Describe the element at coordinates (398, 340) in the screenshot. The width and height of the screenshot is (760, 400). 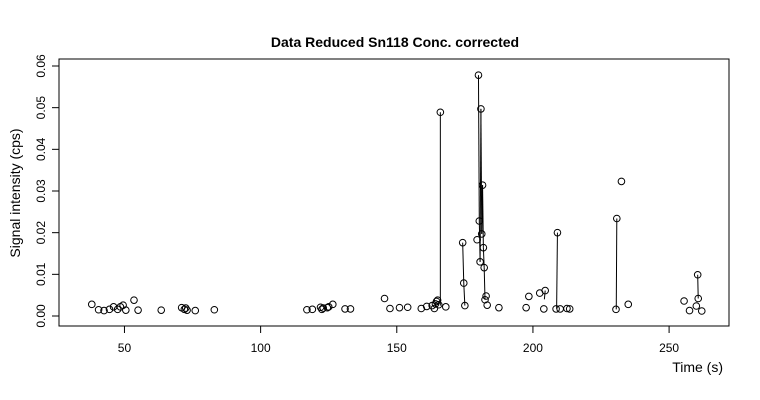
I see `x-axis: 50 100 150 200 250` at that location.